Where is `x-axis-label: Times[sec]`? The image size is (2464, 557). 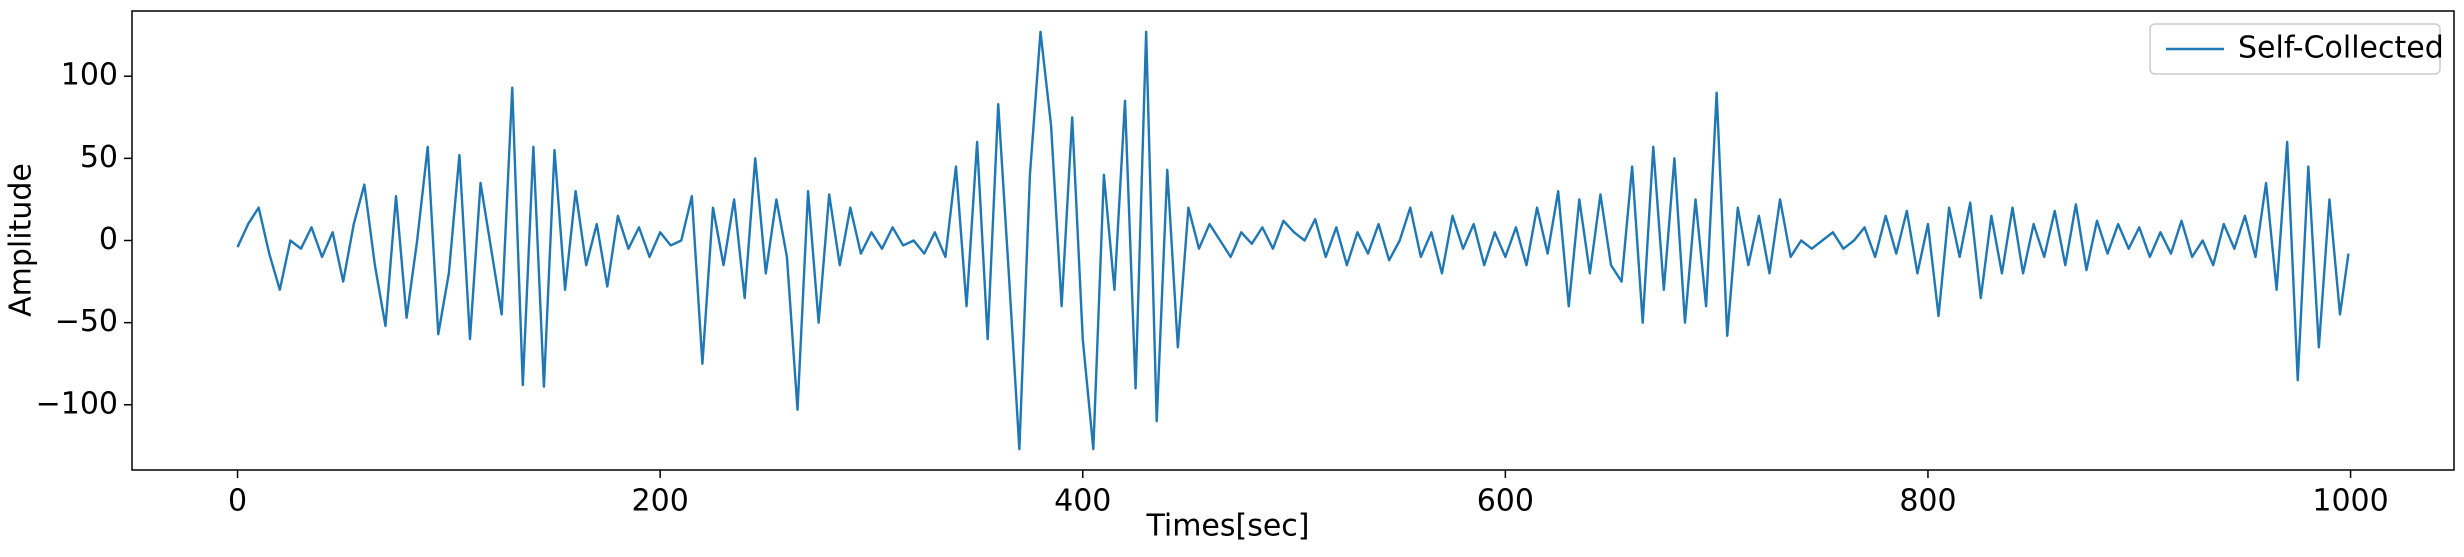
x-axis-label: Times[sec] is located at coordinates (1227, 526).